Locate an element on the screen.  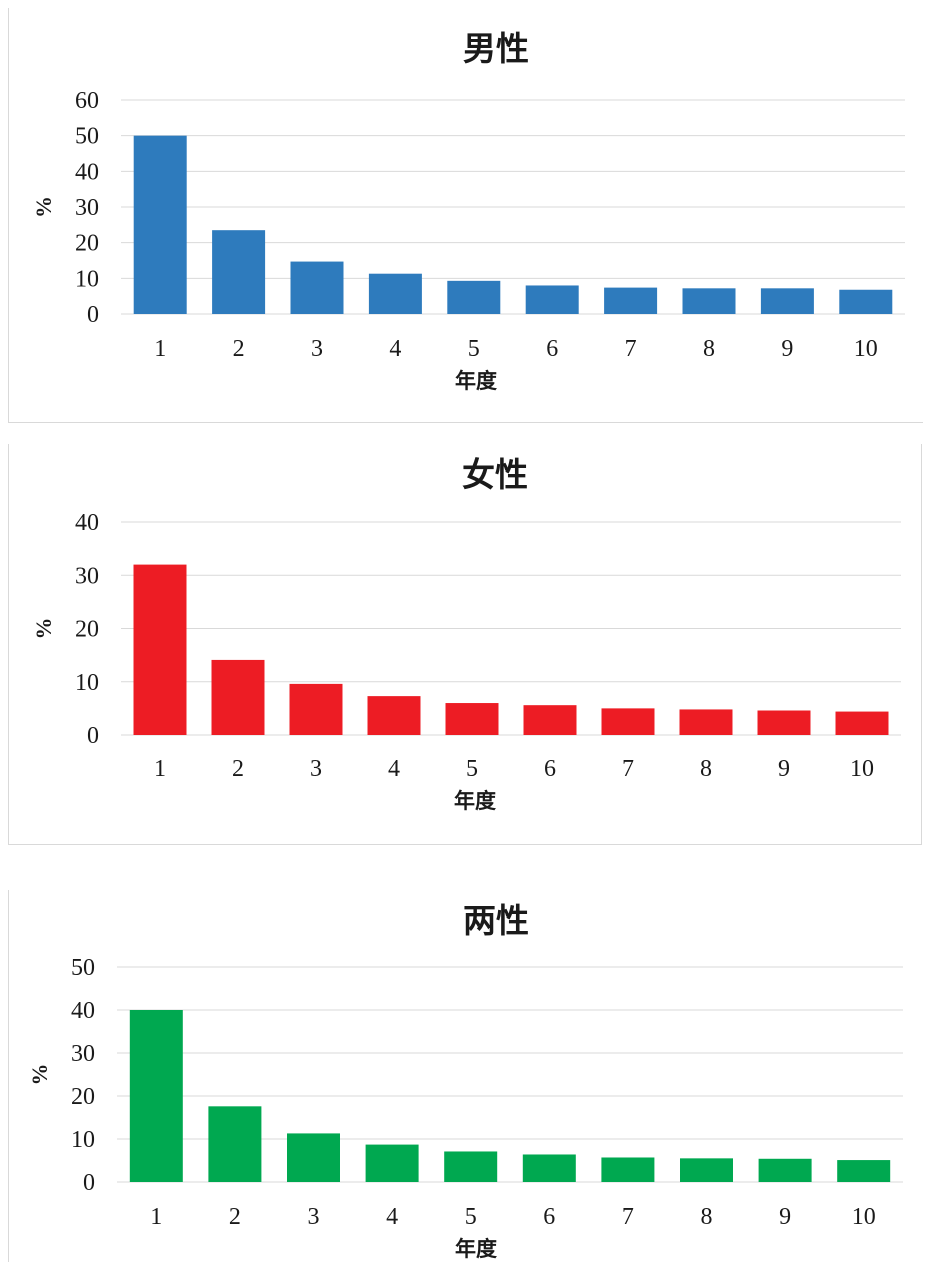
chart-title: 女性 is located at coordinates (495, 474).